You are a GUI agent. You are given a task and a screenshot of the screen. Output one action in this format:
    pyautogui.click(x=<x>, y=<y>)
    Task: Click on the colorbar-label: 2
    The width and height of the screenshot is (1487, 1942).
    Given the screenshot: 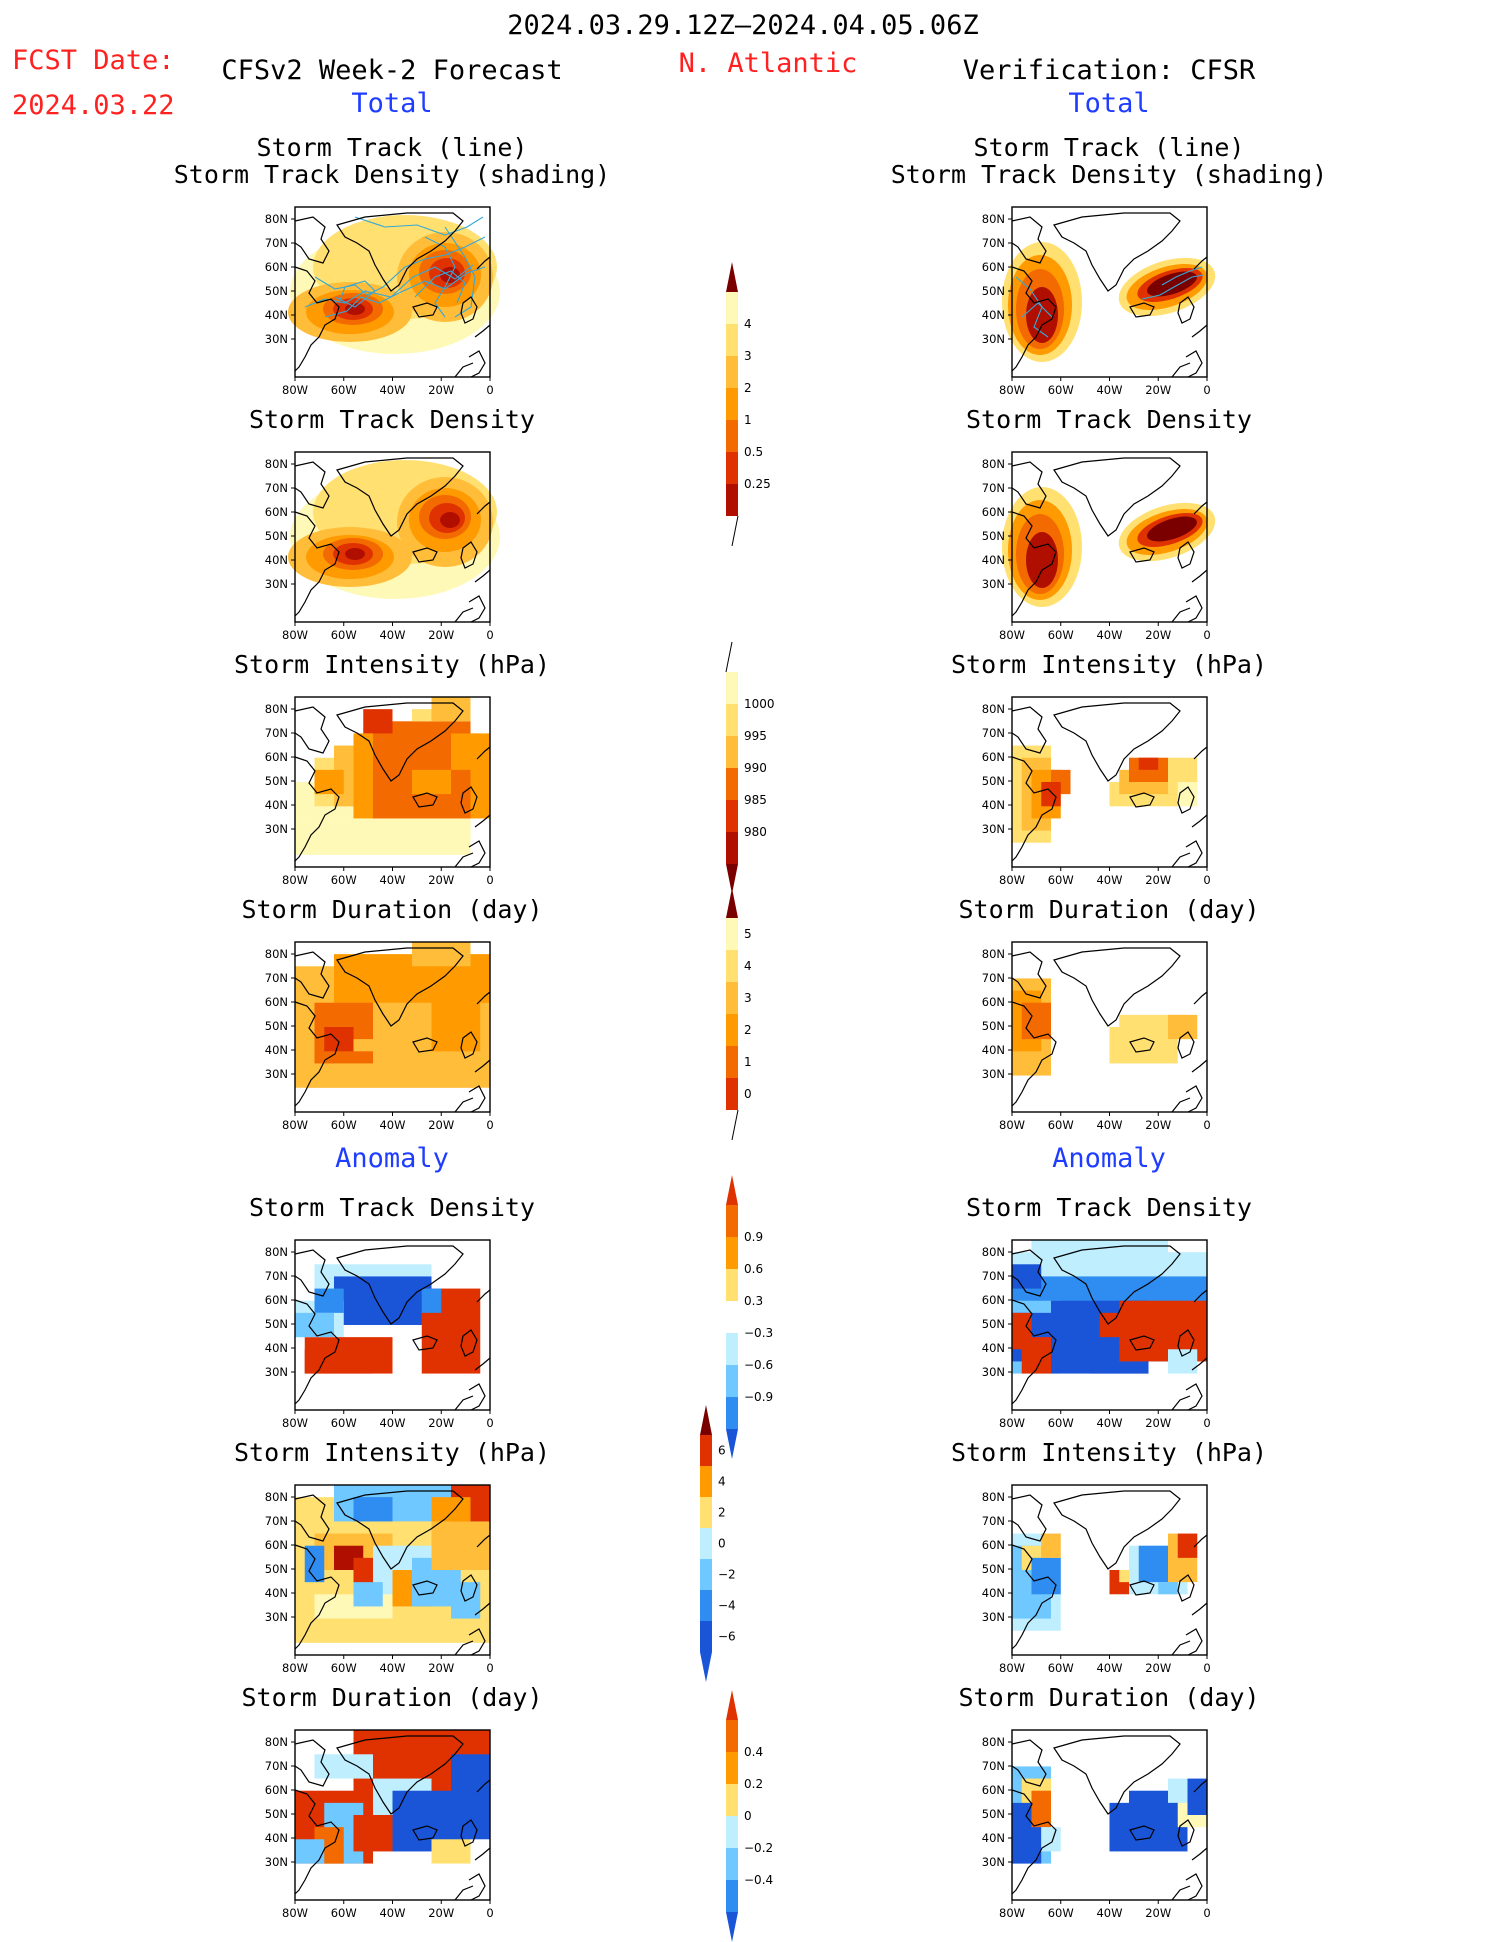 What is the action you would take?
    pyautogui.click(x=748, y=1030)
    